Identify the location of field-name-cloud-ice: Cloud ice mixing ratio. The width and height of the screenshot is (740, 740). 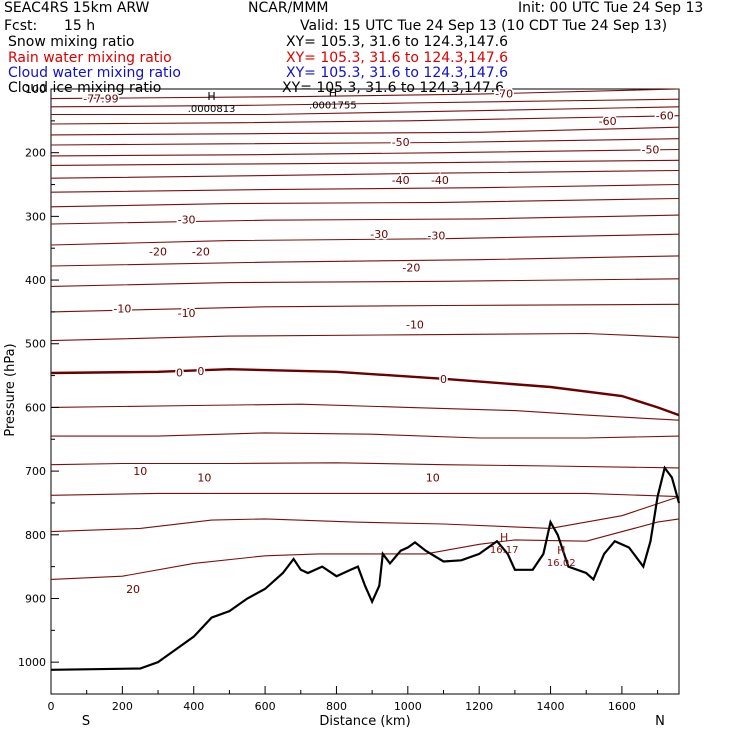
(85, 88).